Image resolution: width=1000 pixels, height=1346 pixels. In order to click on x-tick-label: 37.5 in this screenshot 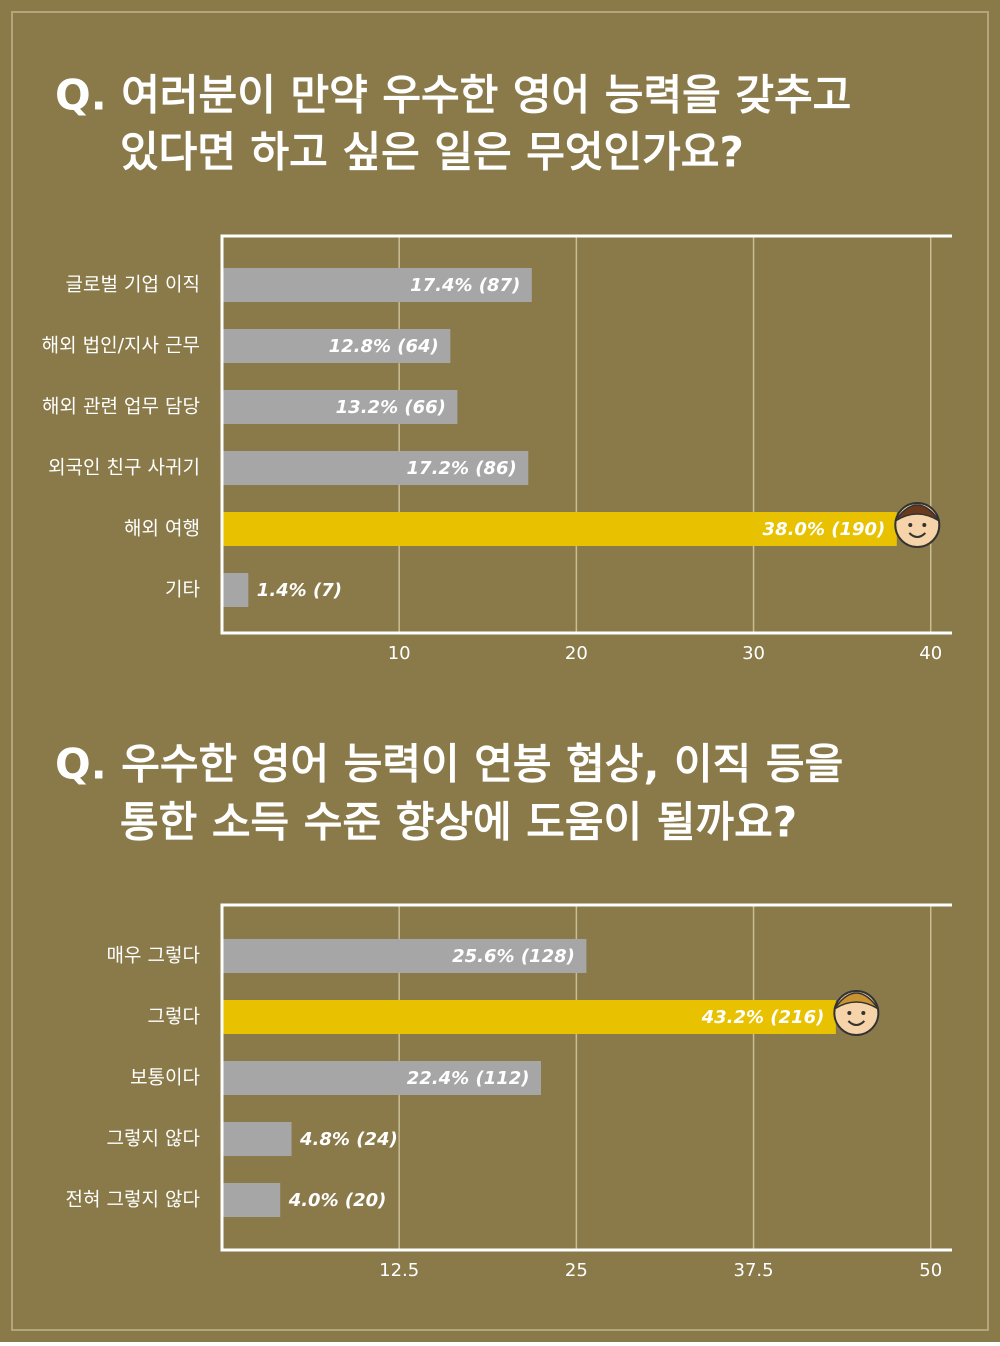, I will do `click(754, 1270)`.